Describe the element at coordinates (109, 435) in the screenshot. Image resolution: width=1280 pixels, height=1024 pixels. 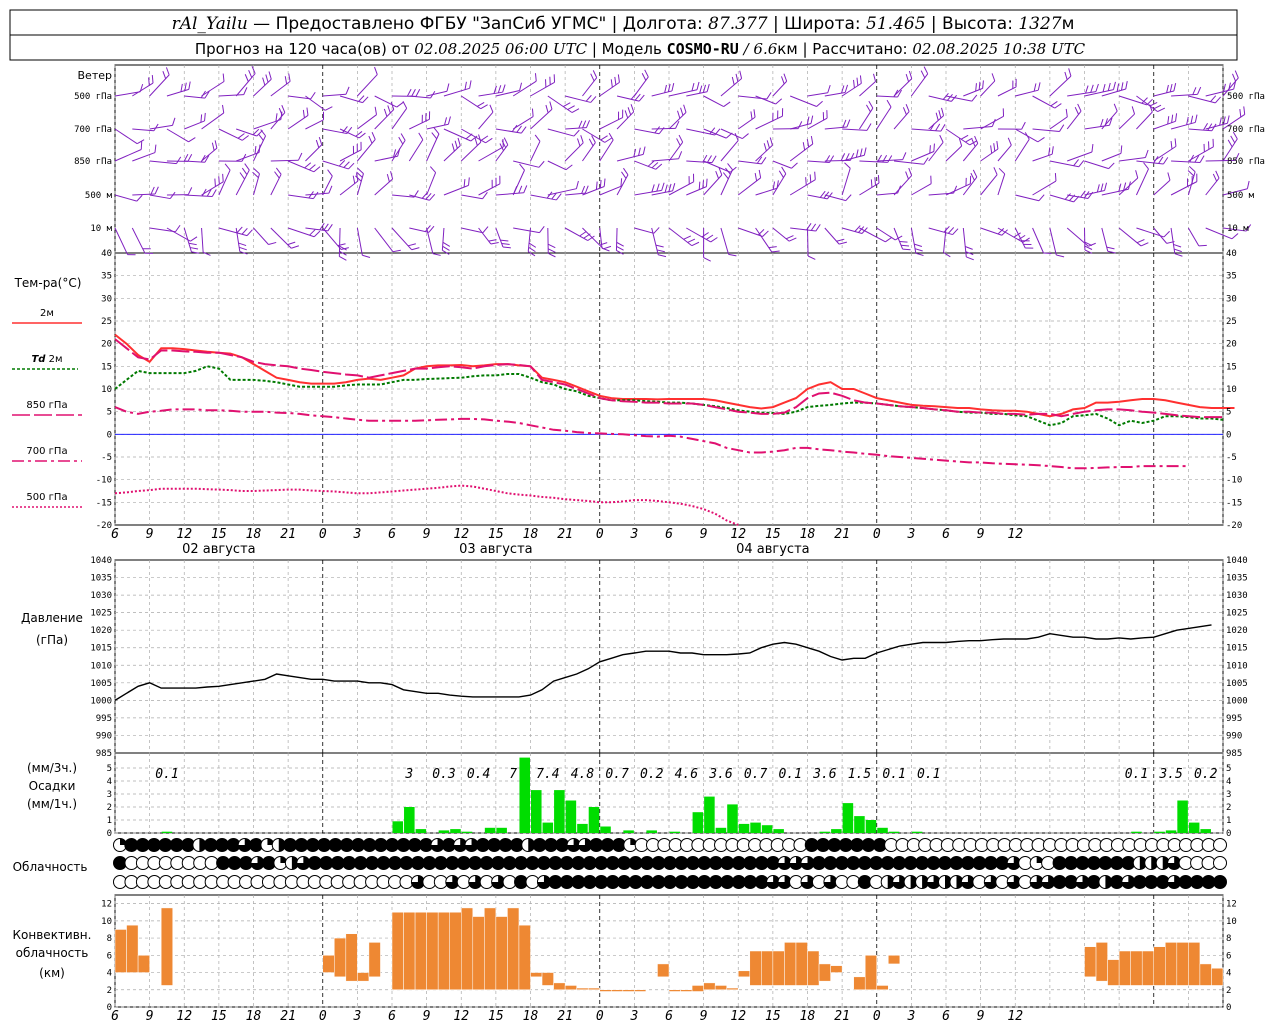
I see `temp-tick-left: 0` at that location.